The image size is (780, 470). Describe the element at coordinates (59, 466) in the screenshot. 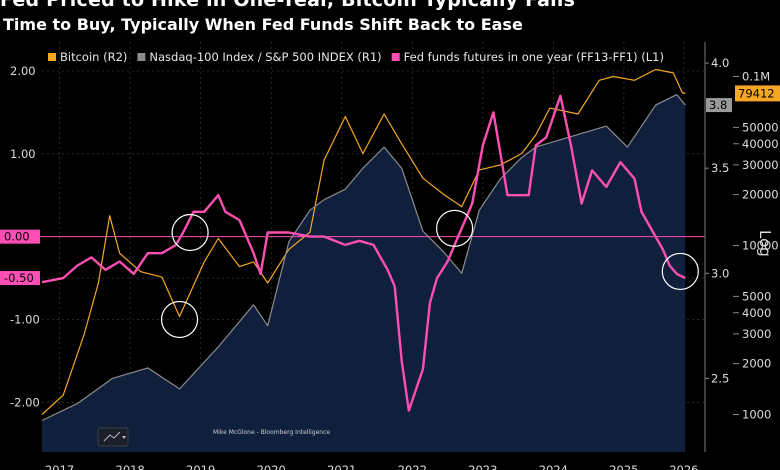

I see `x-axis-tick-label: 2017` at that location.